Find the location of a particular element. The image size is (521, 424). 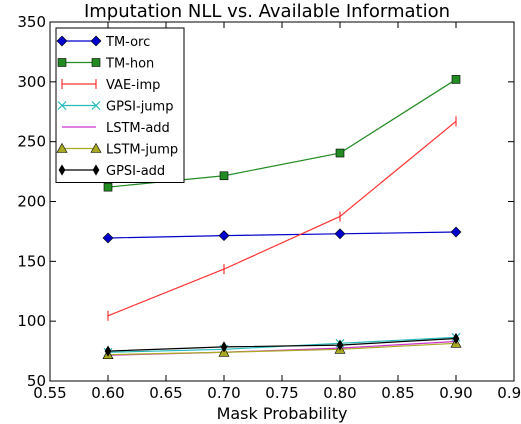

x-tick-label: 0.65 is located at coordinates (165, 393).